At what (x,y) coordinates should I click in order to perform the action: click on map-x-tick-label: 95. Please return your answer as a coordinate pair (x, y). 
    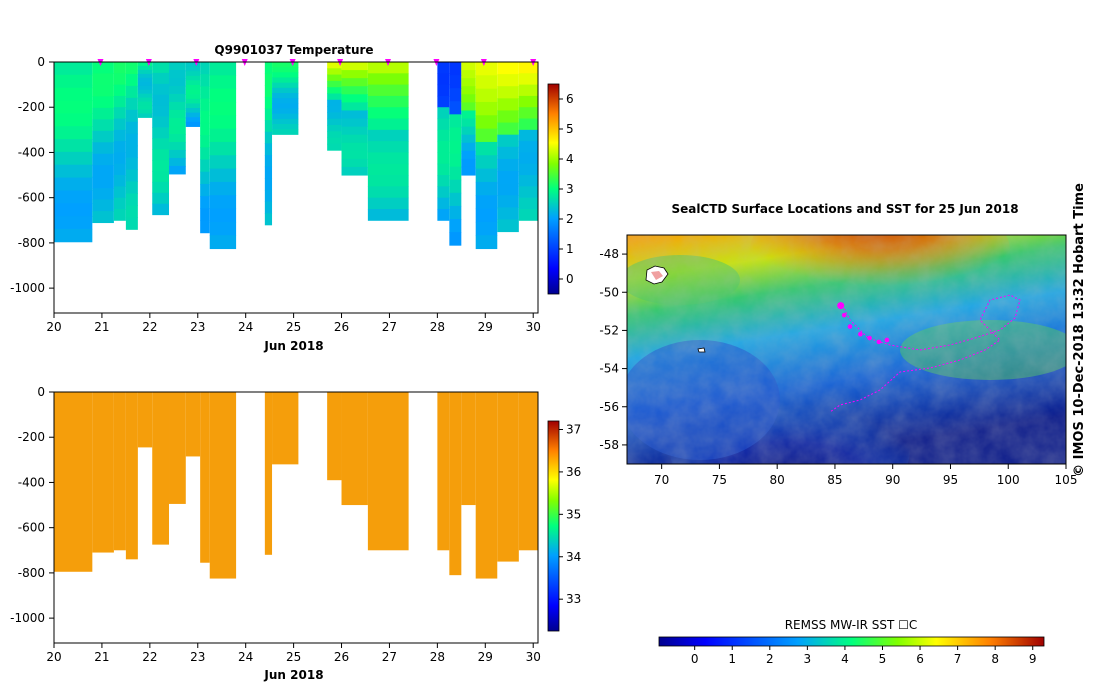
    Looking at the image, I should click on (950, 480).